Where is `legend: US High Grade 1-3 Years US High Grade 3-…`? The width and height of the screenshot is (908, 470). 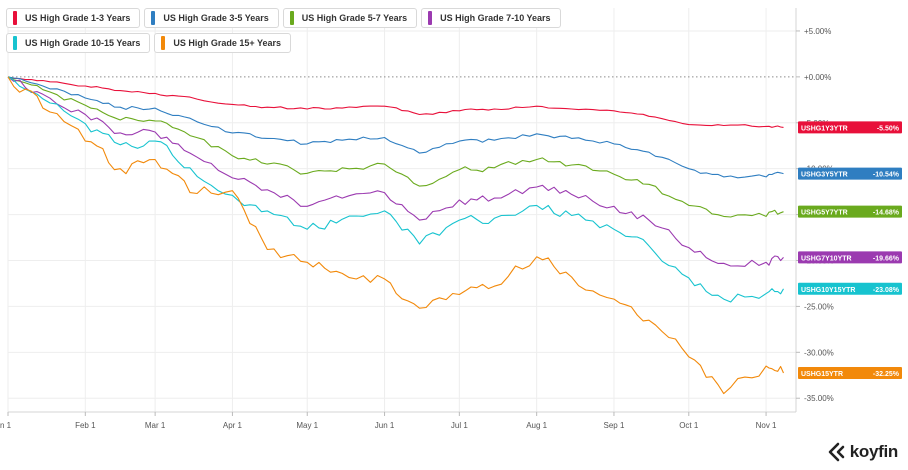 legend: US High Grade 1-3 Years US High Grade 3-… is located at coordinates (326, 30).